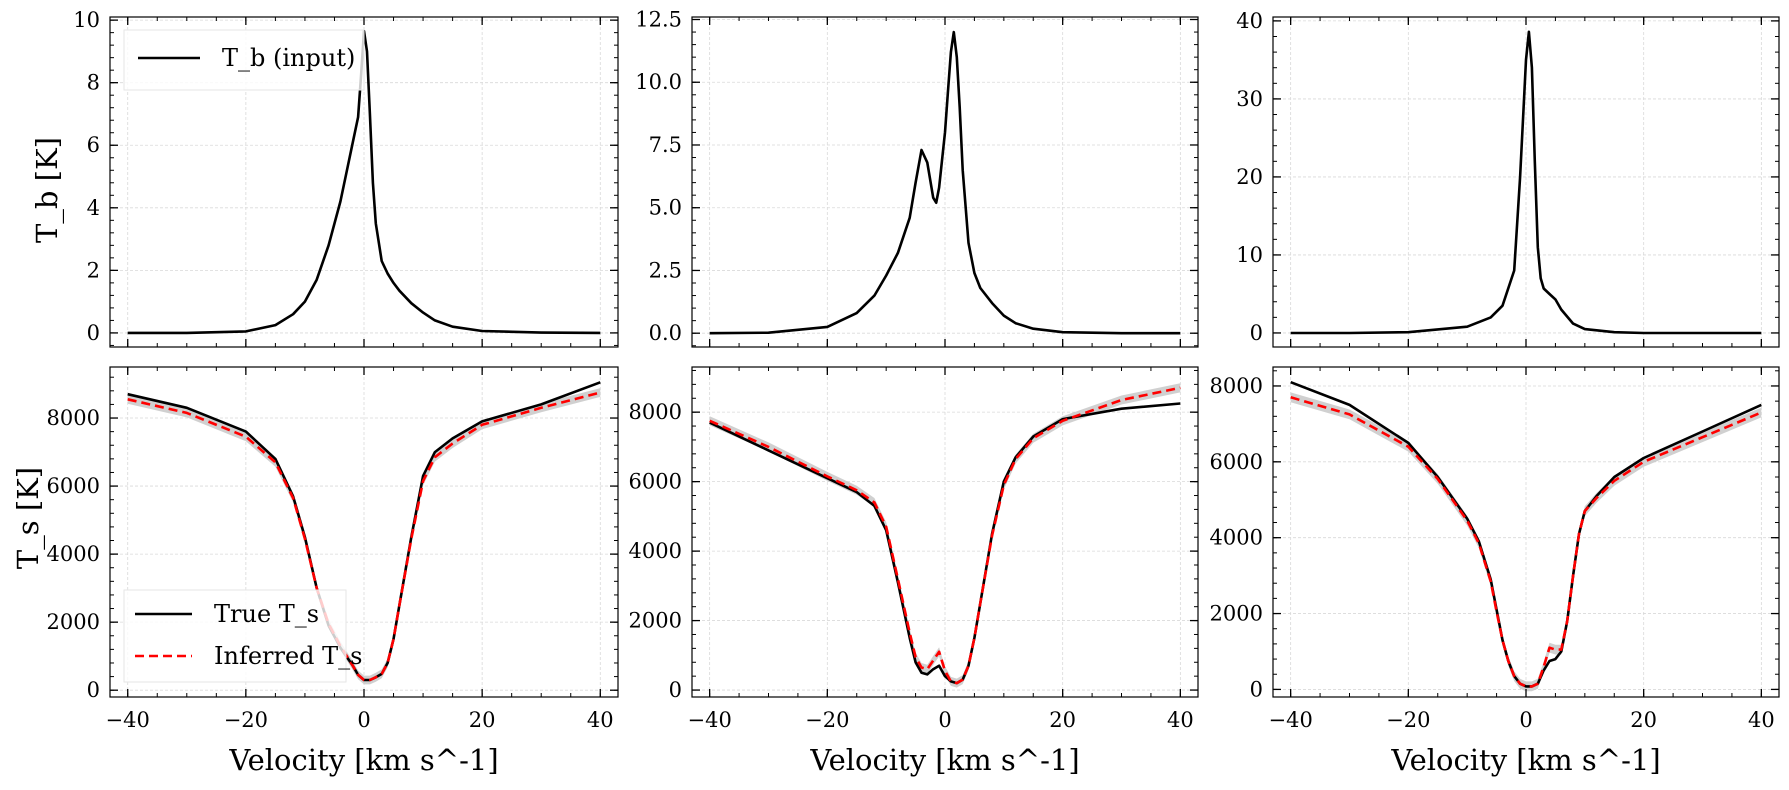 The image size is (1789, 790). What do you see at coordinates (665, 333) in the screenshot?
I see `y-tick-label: 0.0` at bounding box center [665, 333].